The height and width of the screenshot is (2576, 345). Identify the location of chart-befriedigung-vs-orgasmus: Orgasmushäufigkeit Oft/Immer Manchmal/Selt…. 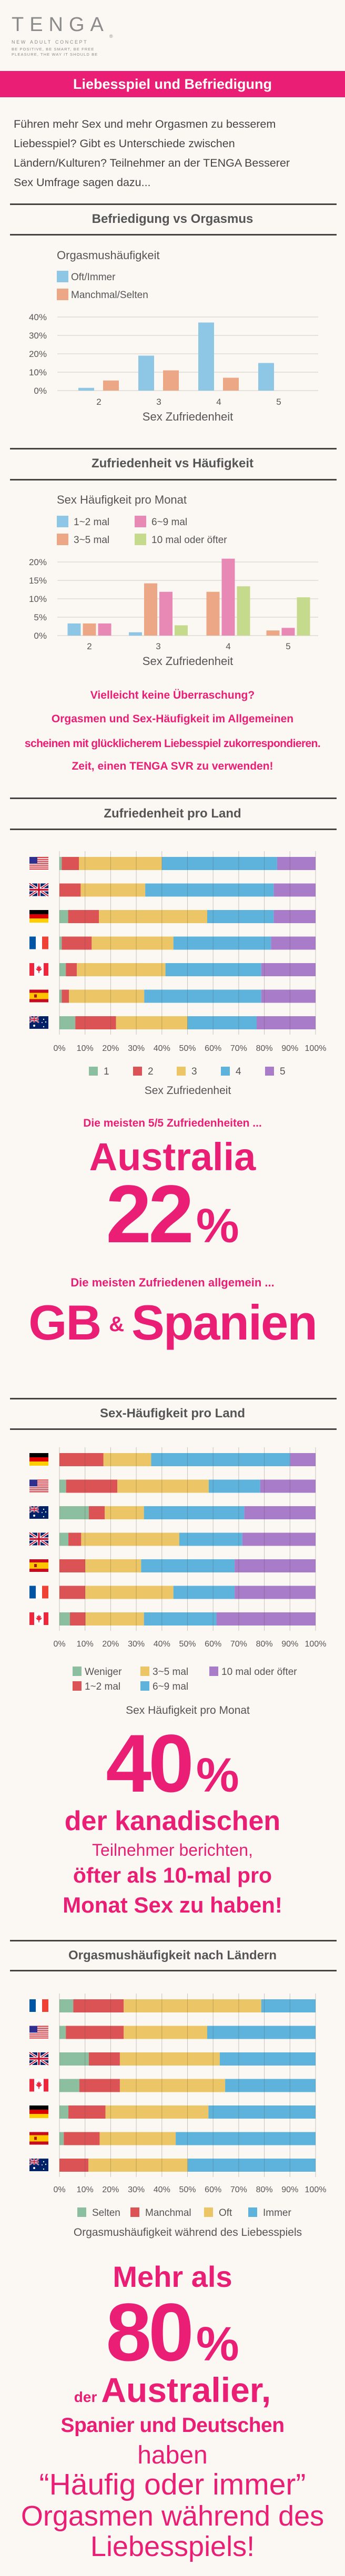
(173, 336).